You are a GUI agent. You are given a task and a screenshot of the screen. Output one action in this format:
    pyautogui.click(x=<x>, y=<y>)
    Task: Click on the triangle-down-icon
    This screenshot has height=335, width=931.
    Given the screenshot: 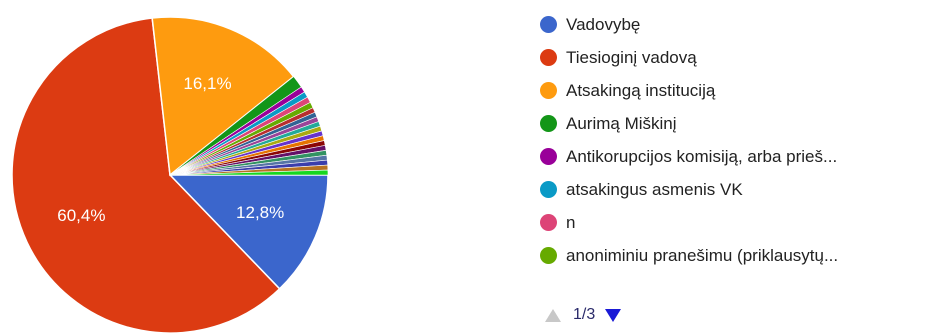 What is the action you would take?
    pyautogui.click(x=613, y=315)
    